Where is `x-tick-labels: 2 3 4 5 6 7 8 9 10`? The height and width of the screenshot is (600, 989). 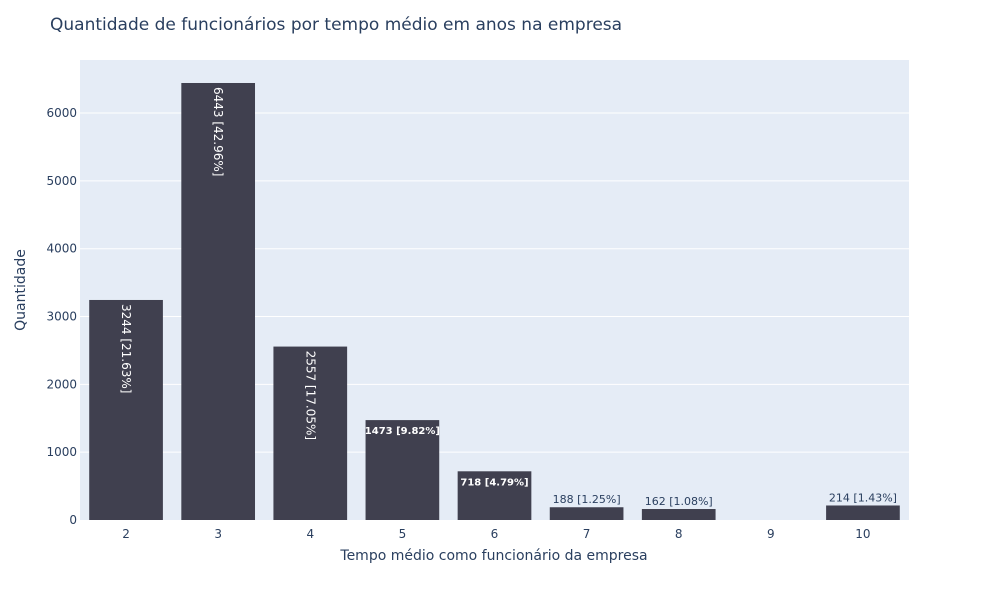 x-tick-labels: 2 3 4 5 6 7 8 9 10 is located at coordinates (496, 534).